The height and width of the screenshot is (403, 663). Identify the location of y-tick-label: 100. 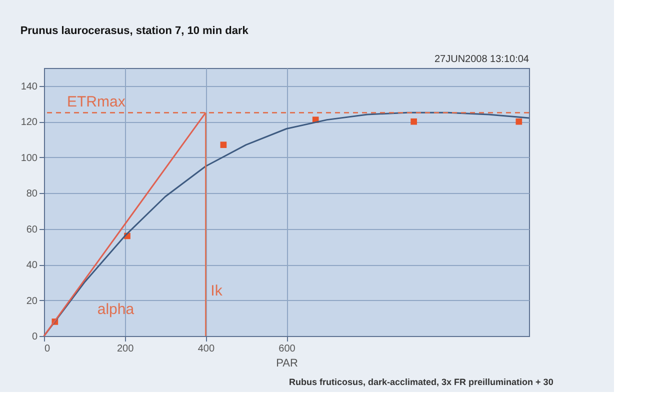
(29, 158).